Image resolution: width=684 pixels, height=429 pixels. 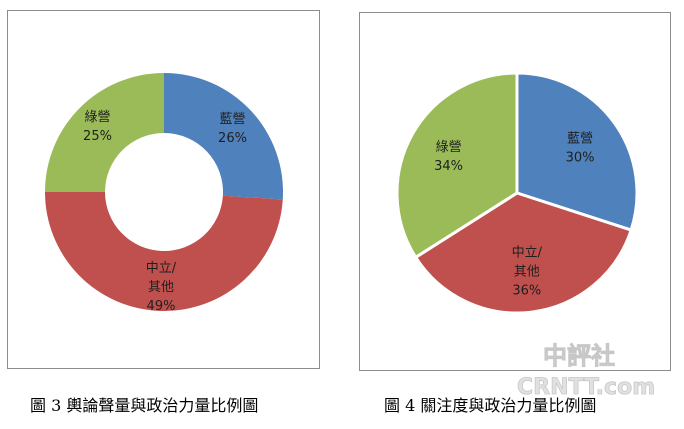 What do you see at coordinates (161, 287) in the screenshot?
I see `chart1-slice-2-label: 其他` at bounding box center [161, 287].